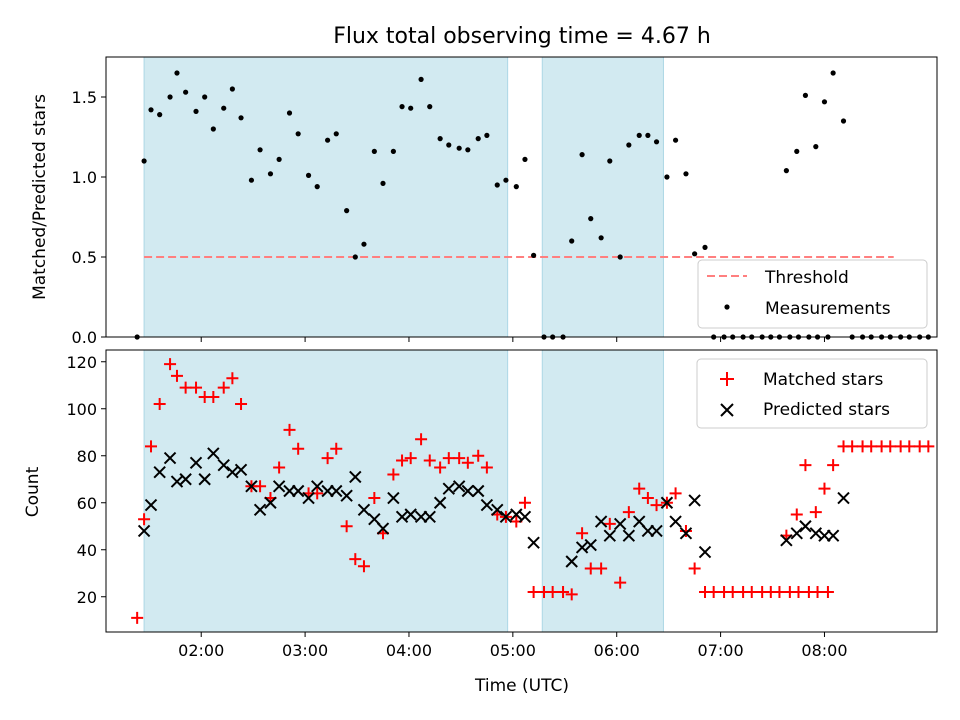 Image resolution: width=960 pixels, height=720 pixels. I want to click on y-tick-label: 120, so click(81, 362).